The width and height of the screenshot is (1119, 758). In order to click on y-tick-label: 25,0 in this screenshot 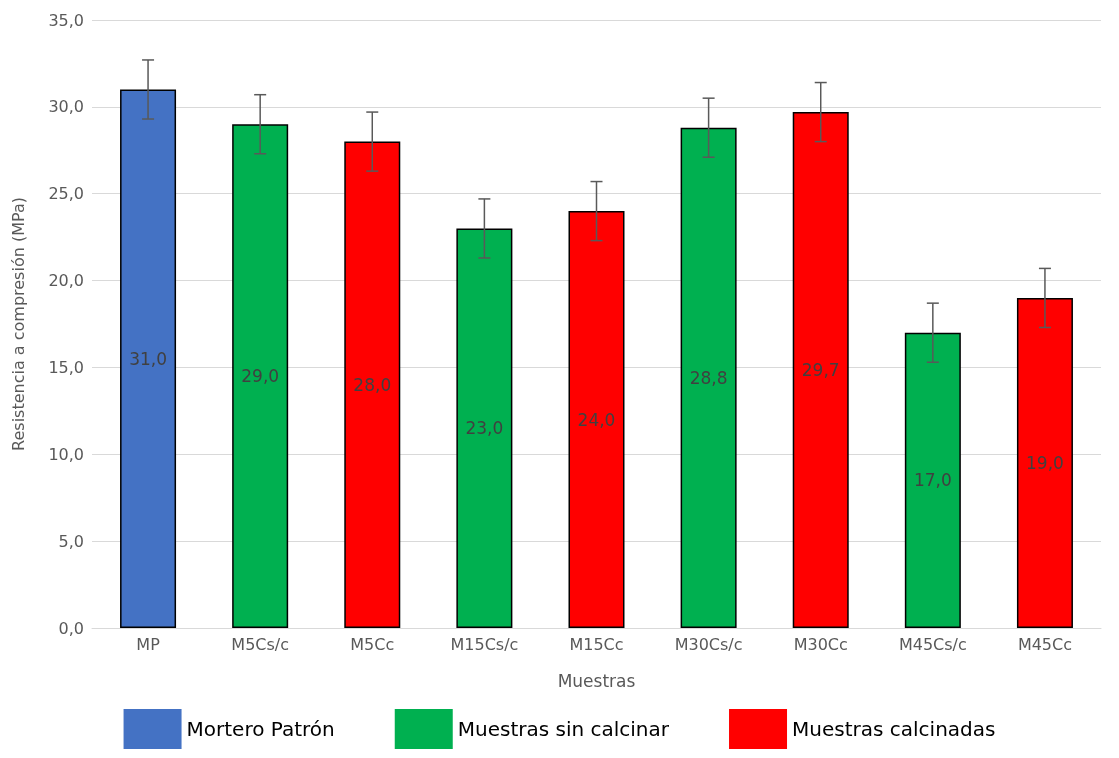, I will do `click(66, 194)`.